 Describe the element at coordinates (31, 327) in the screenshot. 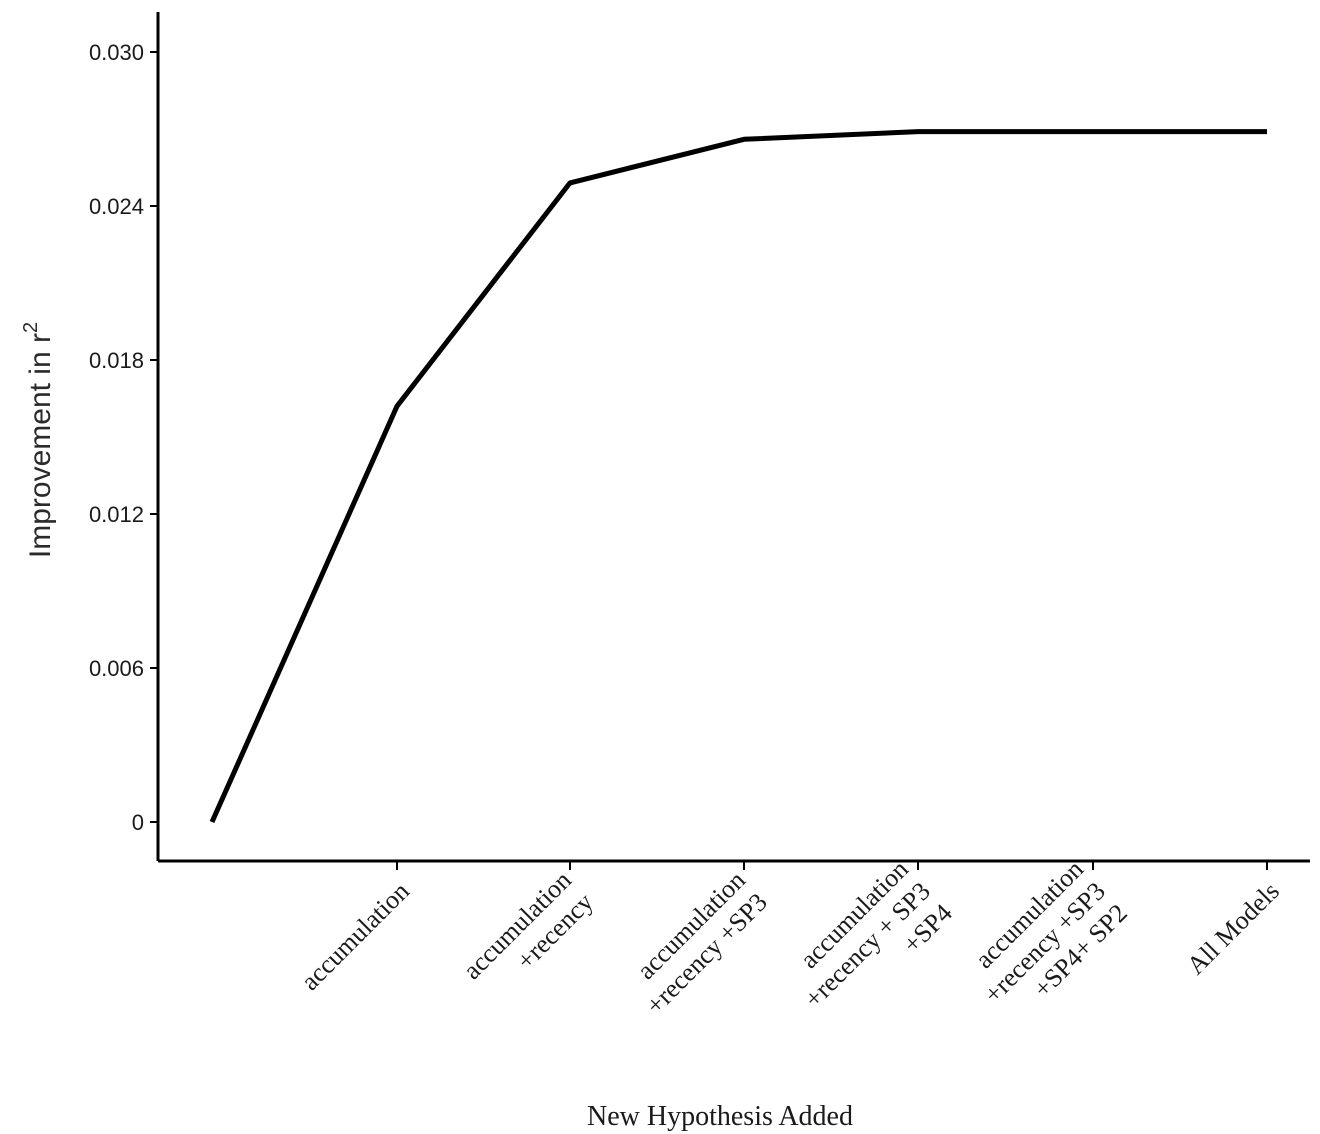

I see `y-axis-label-superscript: 2` at that location.